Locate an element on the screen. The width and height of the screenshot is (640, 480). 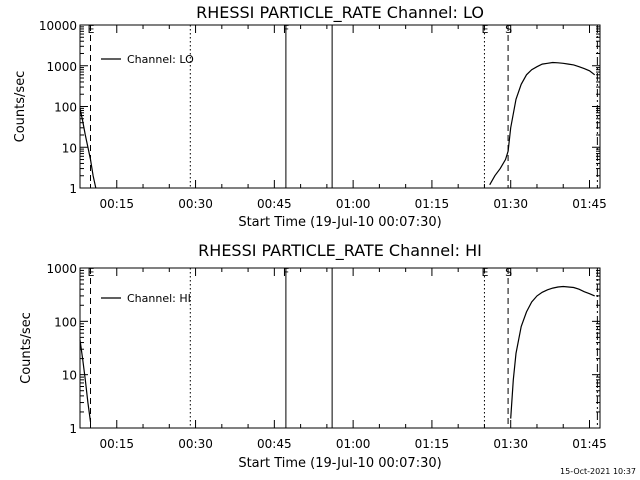
legend-label: Channel: HI is located at coordinates (159, 298).